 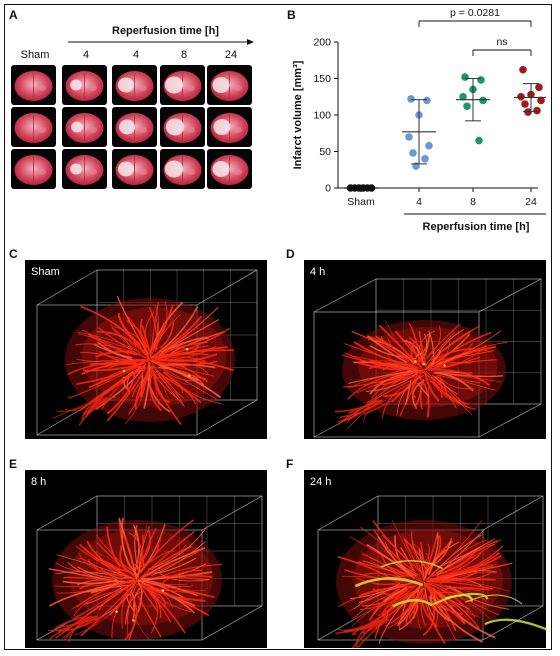 I want to click on significance-p-value: p = 0.0281, so click(x=475, y=13).